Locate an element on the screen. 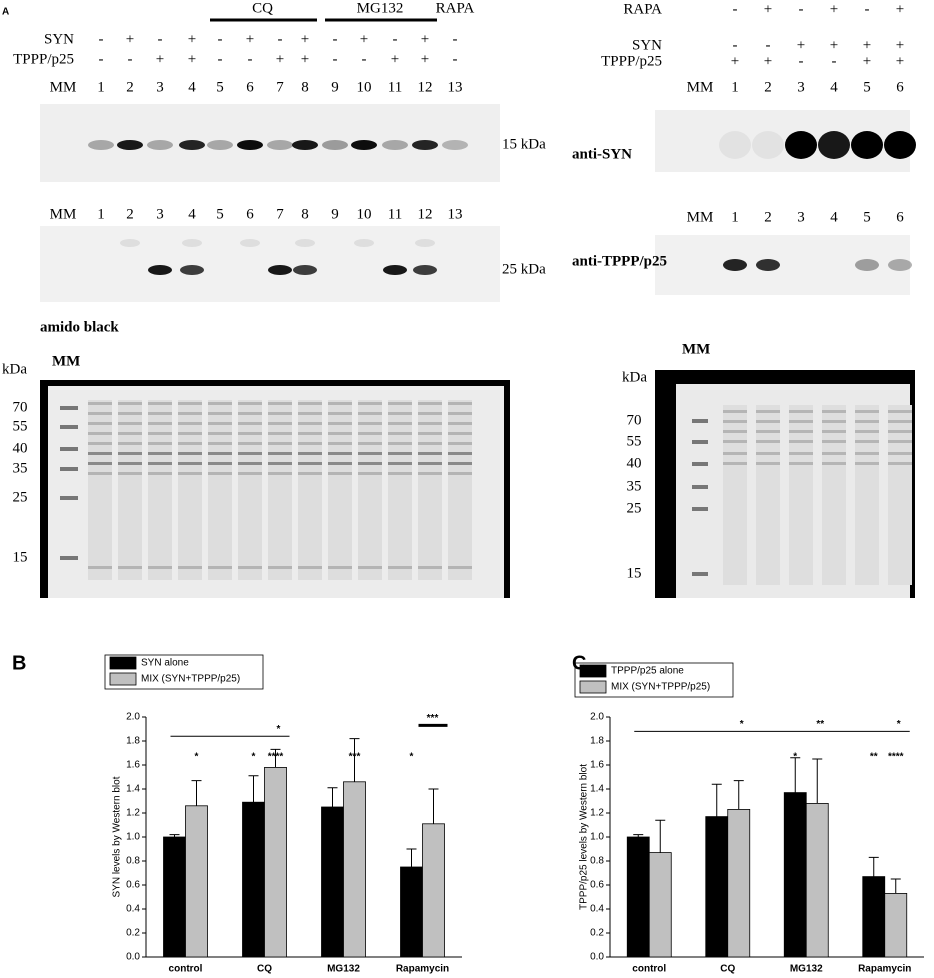 This screenshot has height=978, width=934. legend-box is located at coordinates (184, 672).